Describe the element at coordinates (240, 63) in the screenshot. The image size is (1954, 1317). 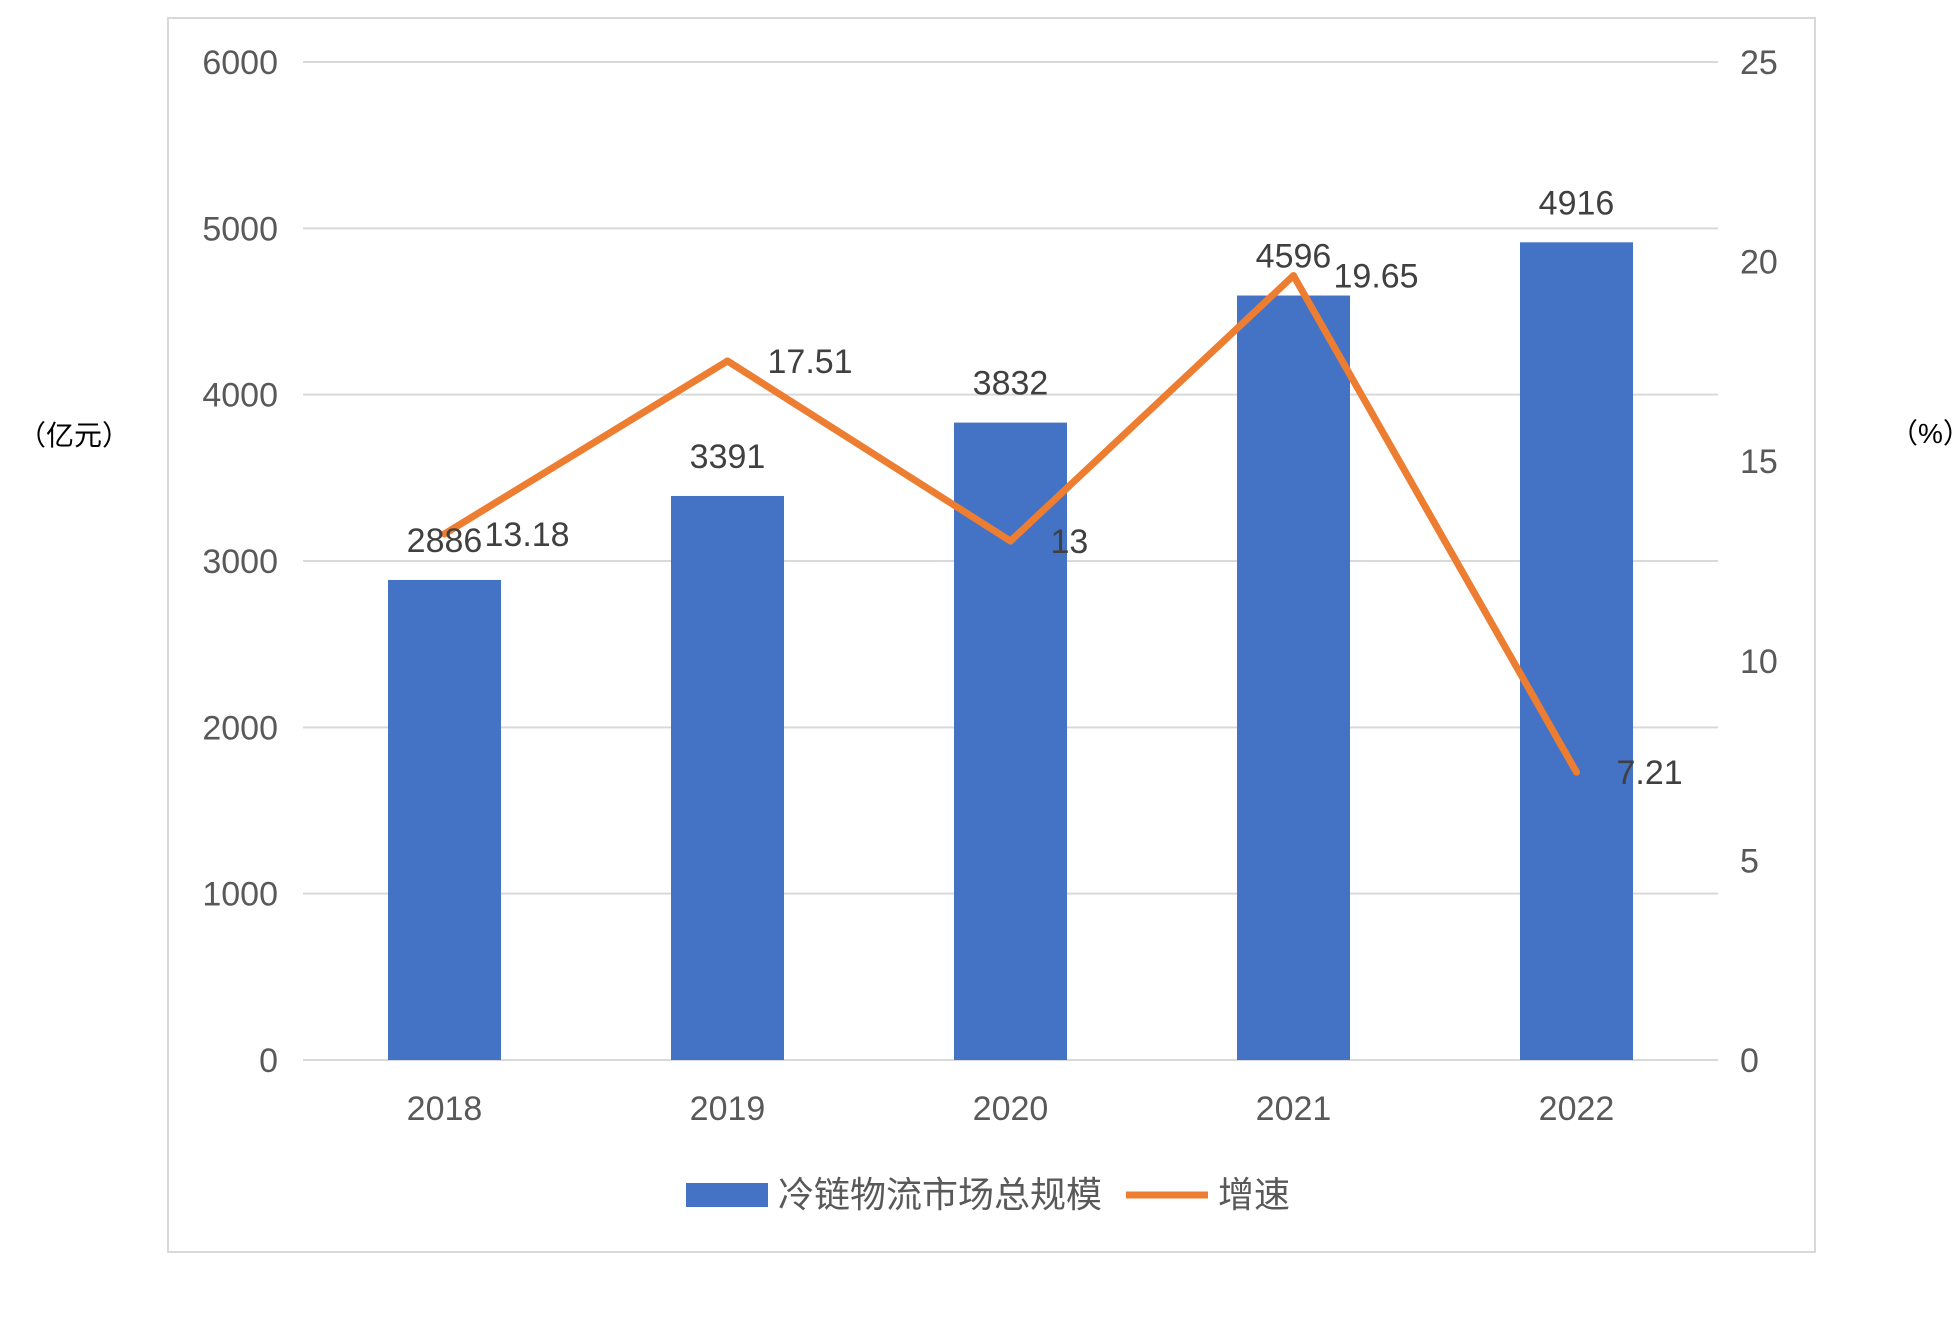
I see `y-left-tick-label: 6000` at that location.